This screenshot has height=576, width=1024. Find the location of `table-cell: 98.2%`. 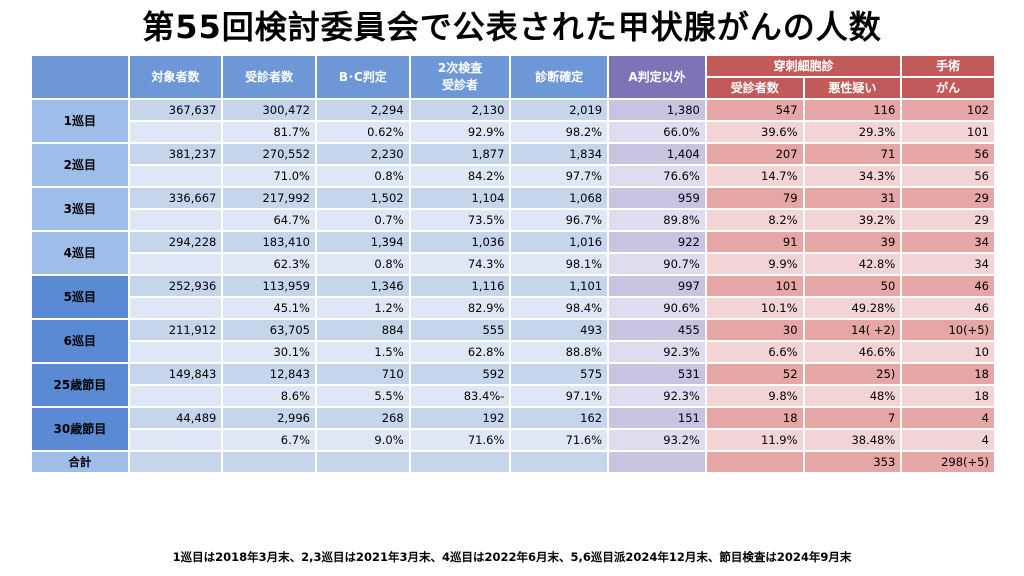

table-cell: 98.2% is located at coordinates (559, 132).